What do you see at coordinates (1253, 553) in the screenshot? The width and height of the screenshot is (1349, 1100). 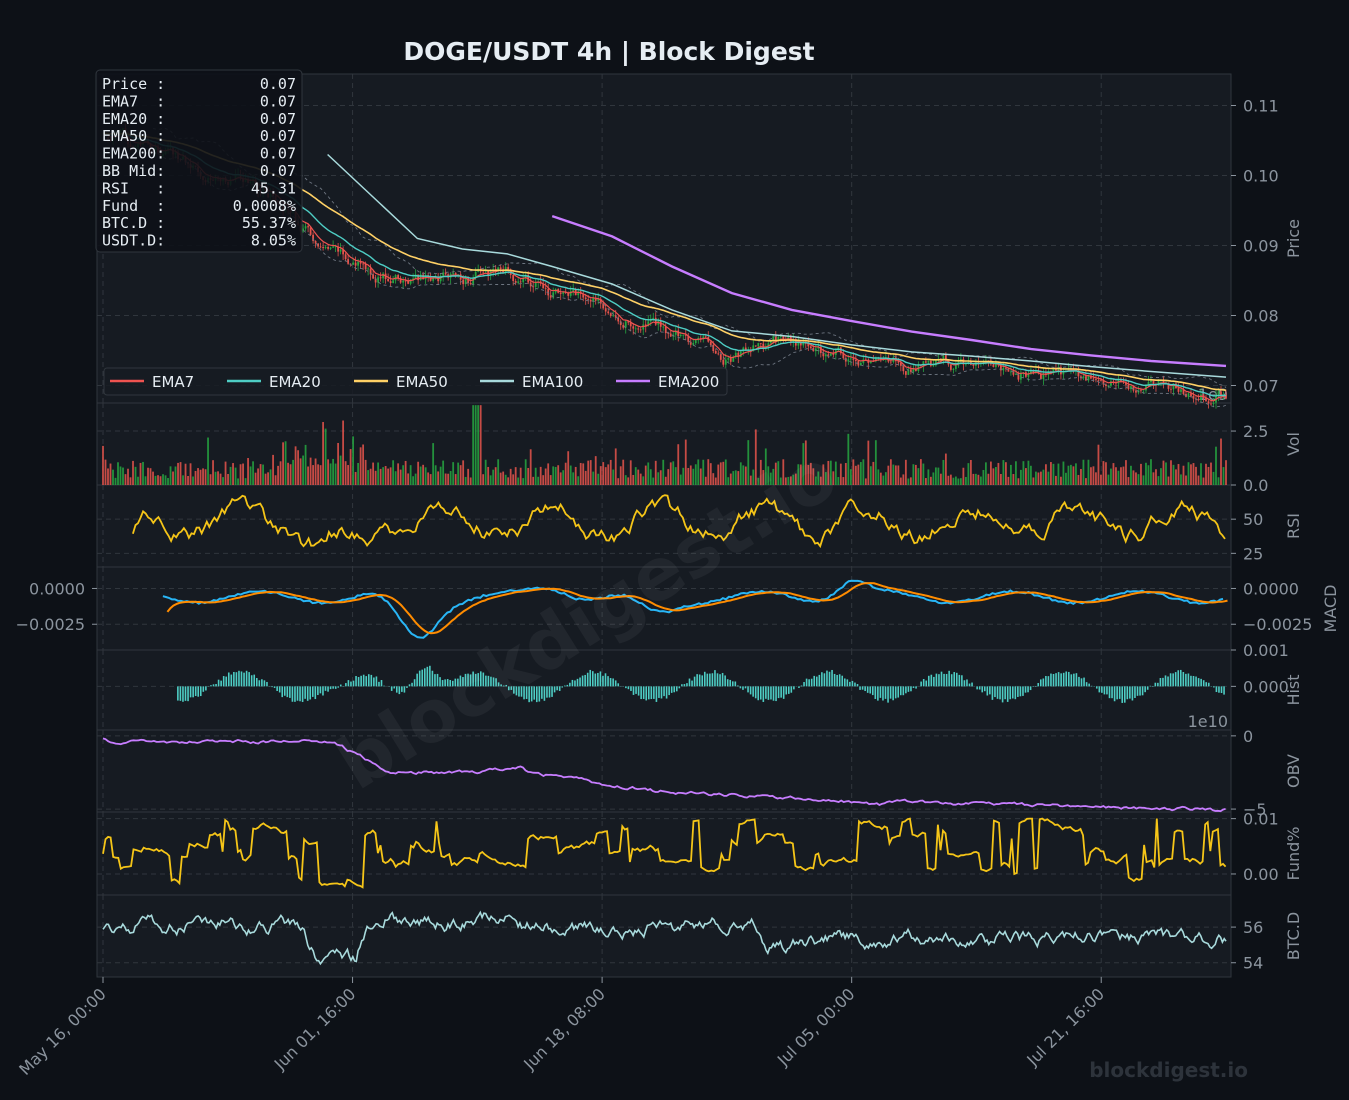 I see `ytick-label-rsi: 25` at bounding box center [1253, 553].